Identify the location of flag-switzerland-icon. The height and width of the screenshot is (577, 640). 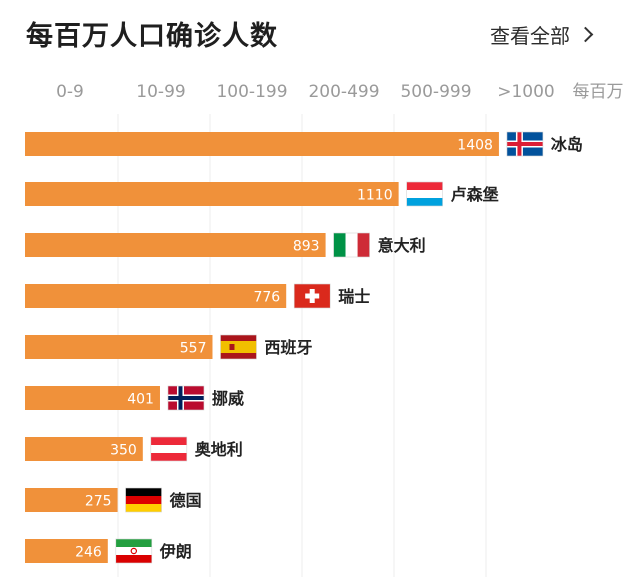
(312, 296).